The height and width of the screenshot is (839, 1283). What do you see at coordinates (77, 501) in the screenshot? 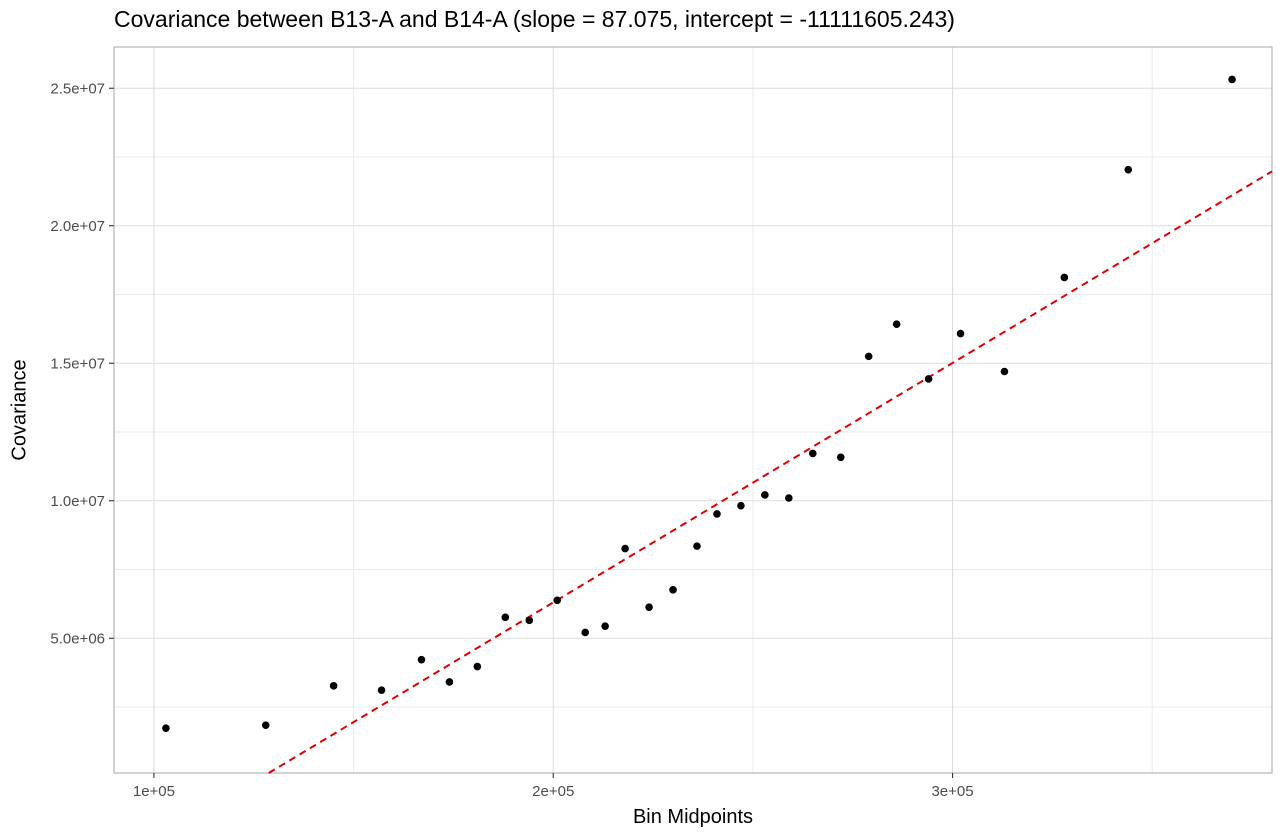
I see `y-tick-label: 1.0e+07` at bounding box center [77, 501].